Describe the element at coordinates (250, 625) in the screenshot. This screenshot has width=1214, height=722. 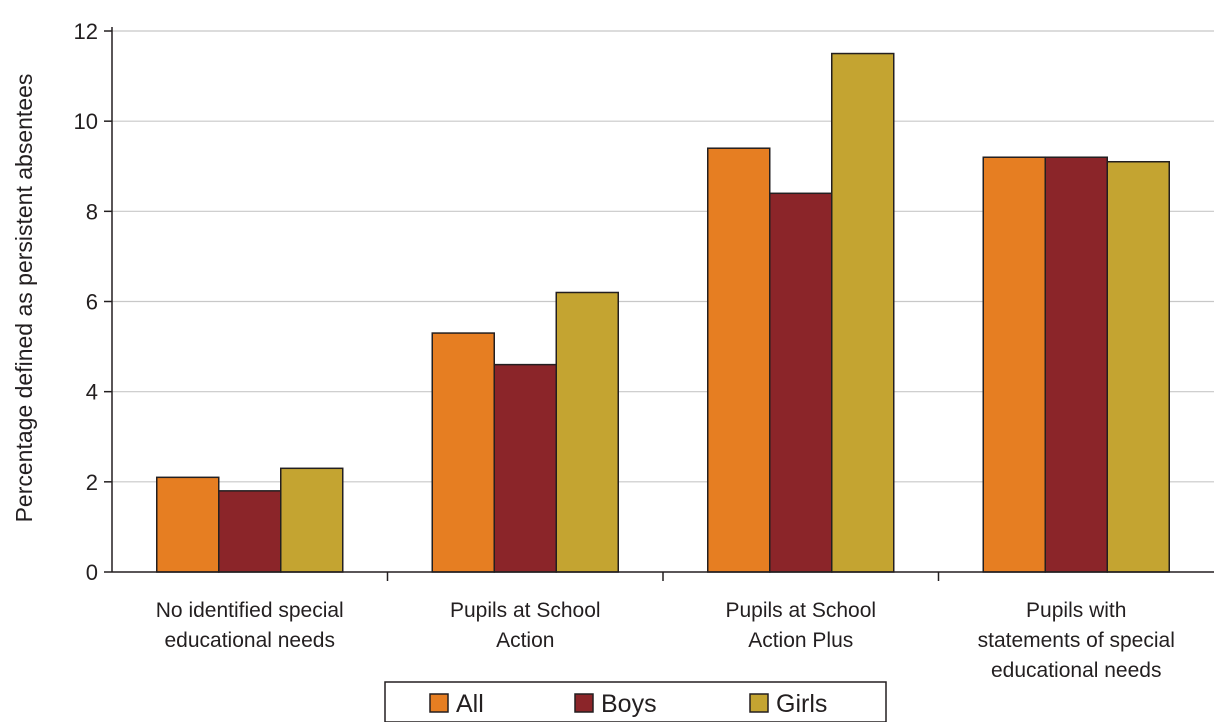
I see `x-category-label: No identified special educational needs` at that location.